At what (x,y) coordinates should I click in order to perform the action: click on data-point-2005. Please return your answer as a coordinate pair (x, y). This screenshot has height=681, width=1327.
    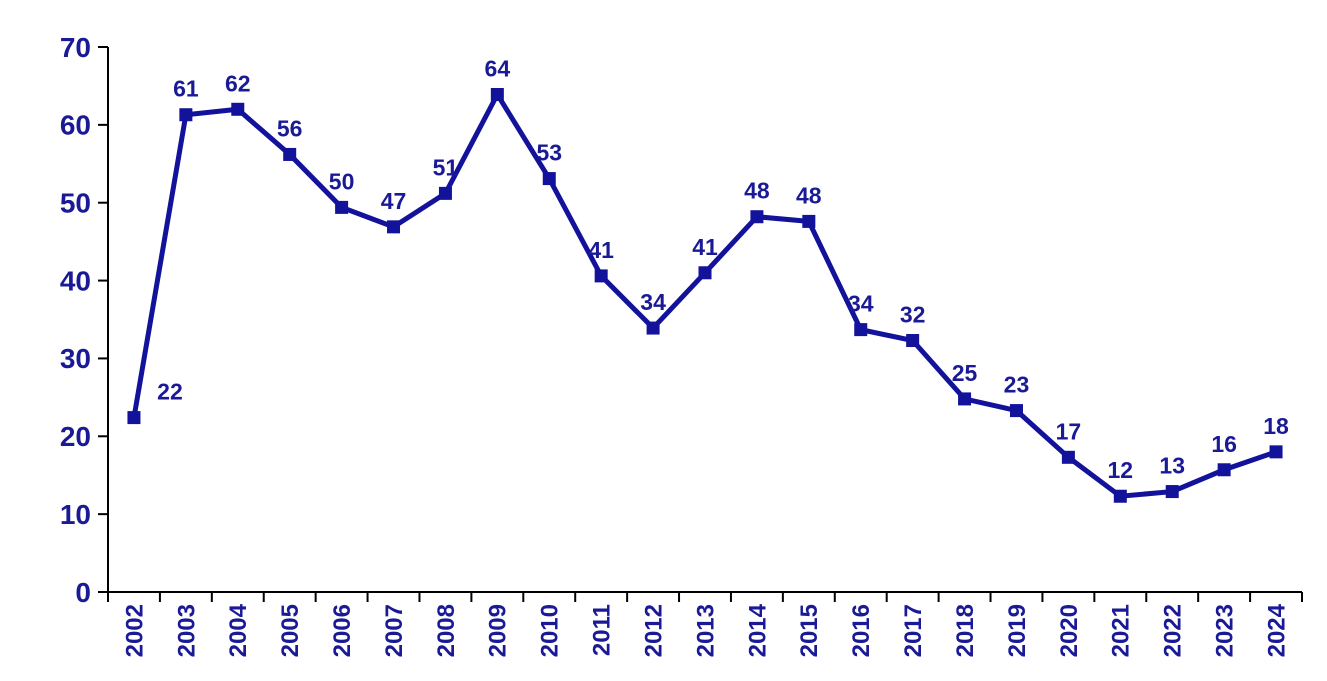
    Looking at the image, I should click on (290, 154).